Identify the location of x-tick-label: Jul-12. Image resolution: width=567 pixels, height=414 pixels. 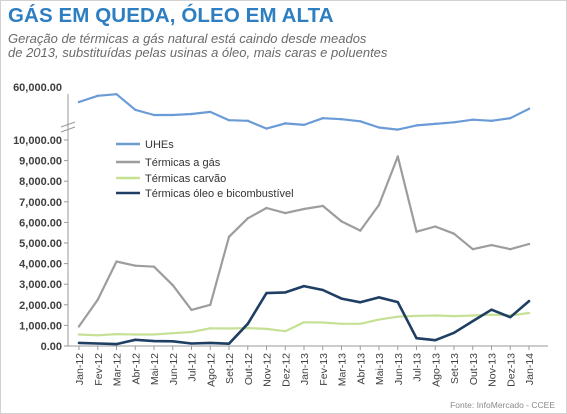
(193, 367).